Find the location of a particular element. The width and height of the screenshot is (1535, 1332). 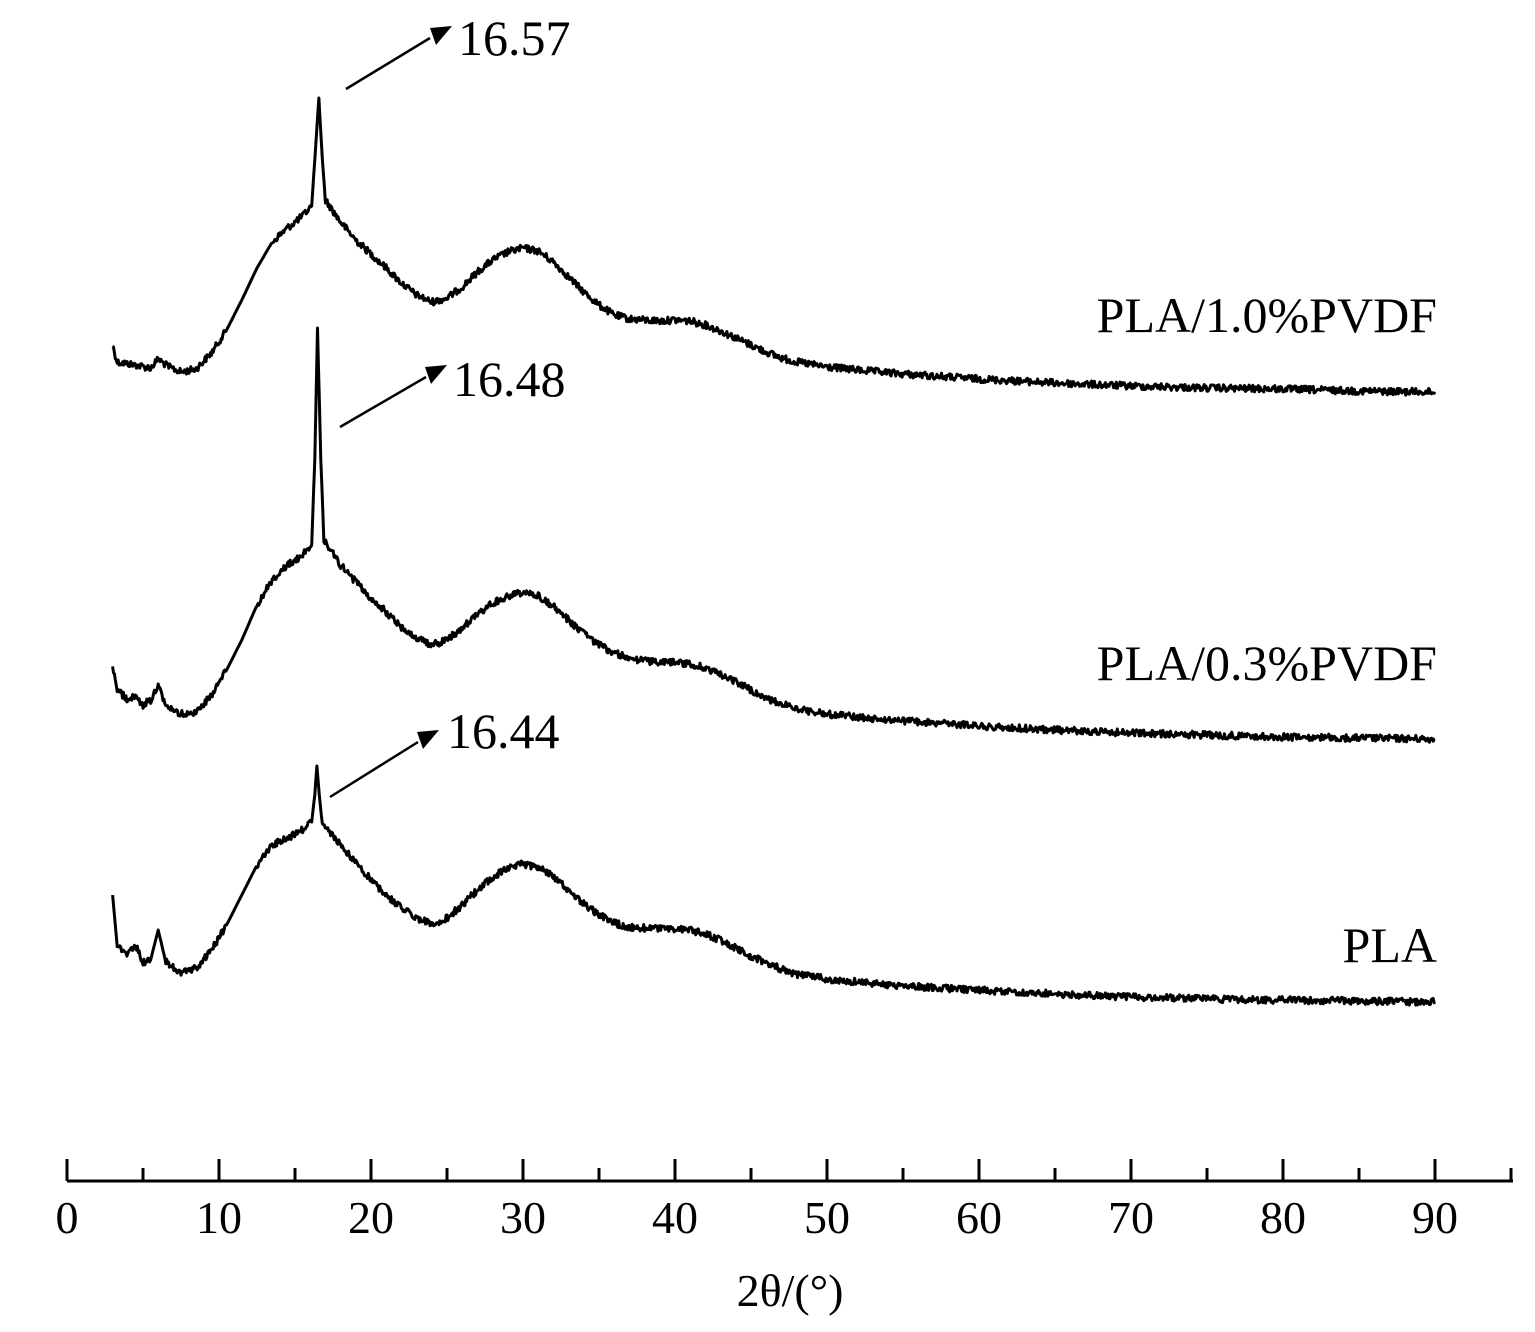

x-tick-label: 20 is located at coordinates (371, 1217).